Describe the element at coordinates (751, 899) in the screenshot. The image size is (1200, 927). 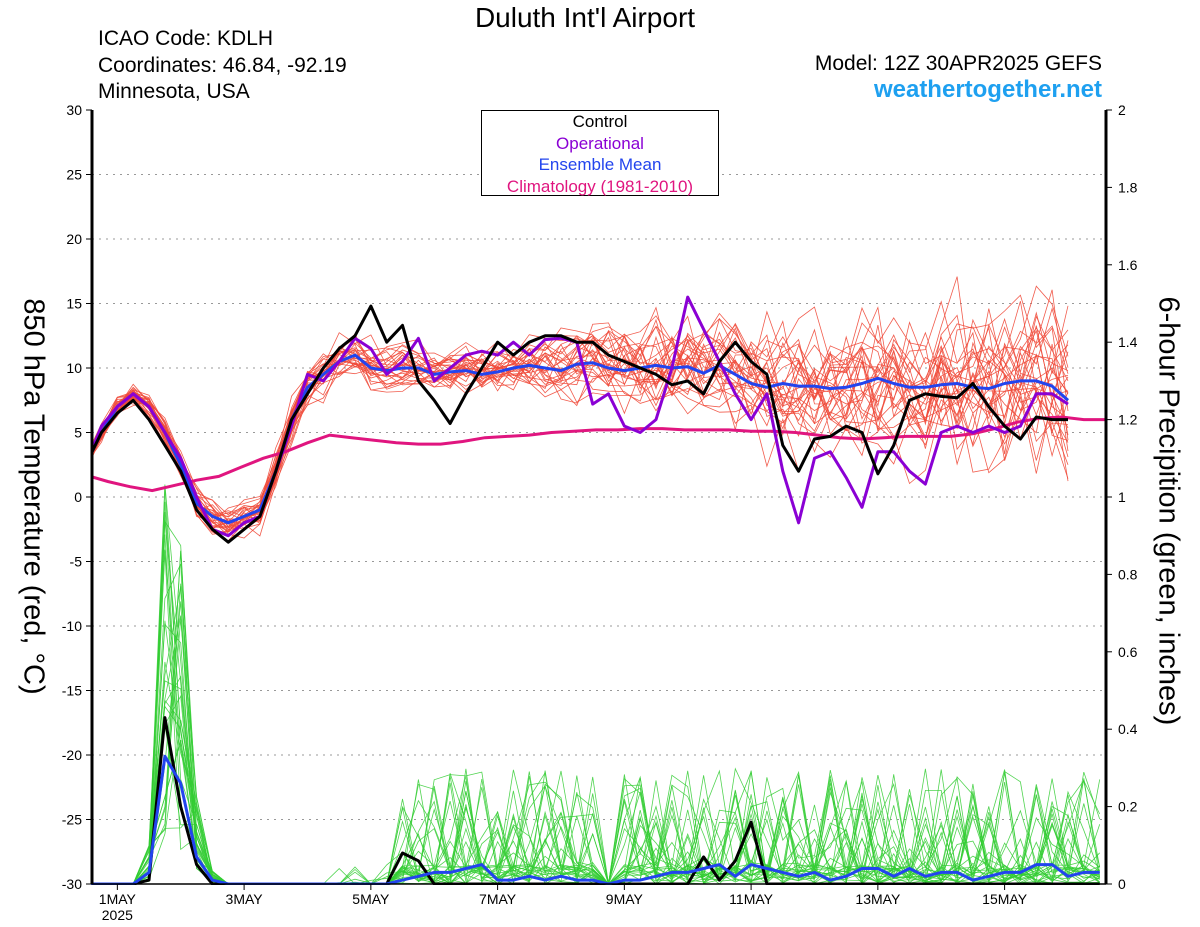
I see `x-tick-label: 11MAY` at that location.